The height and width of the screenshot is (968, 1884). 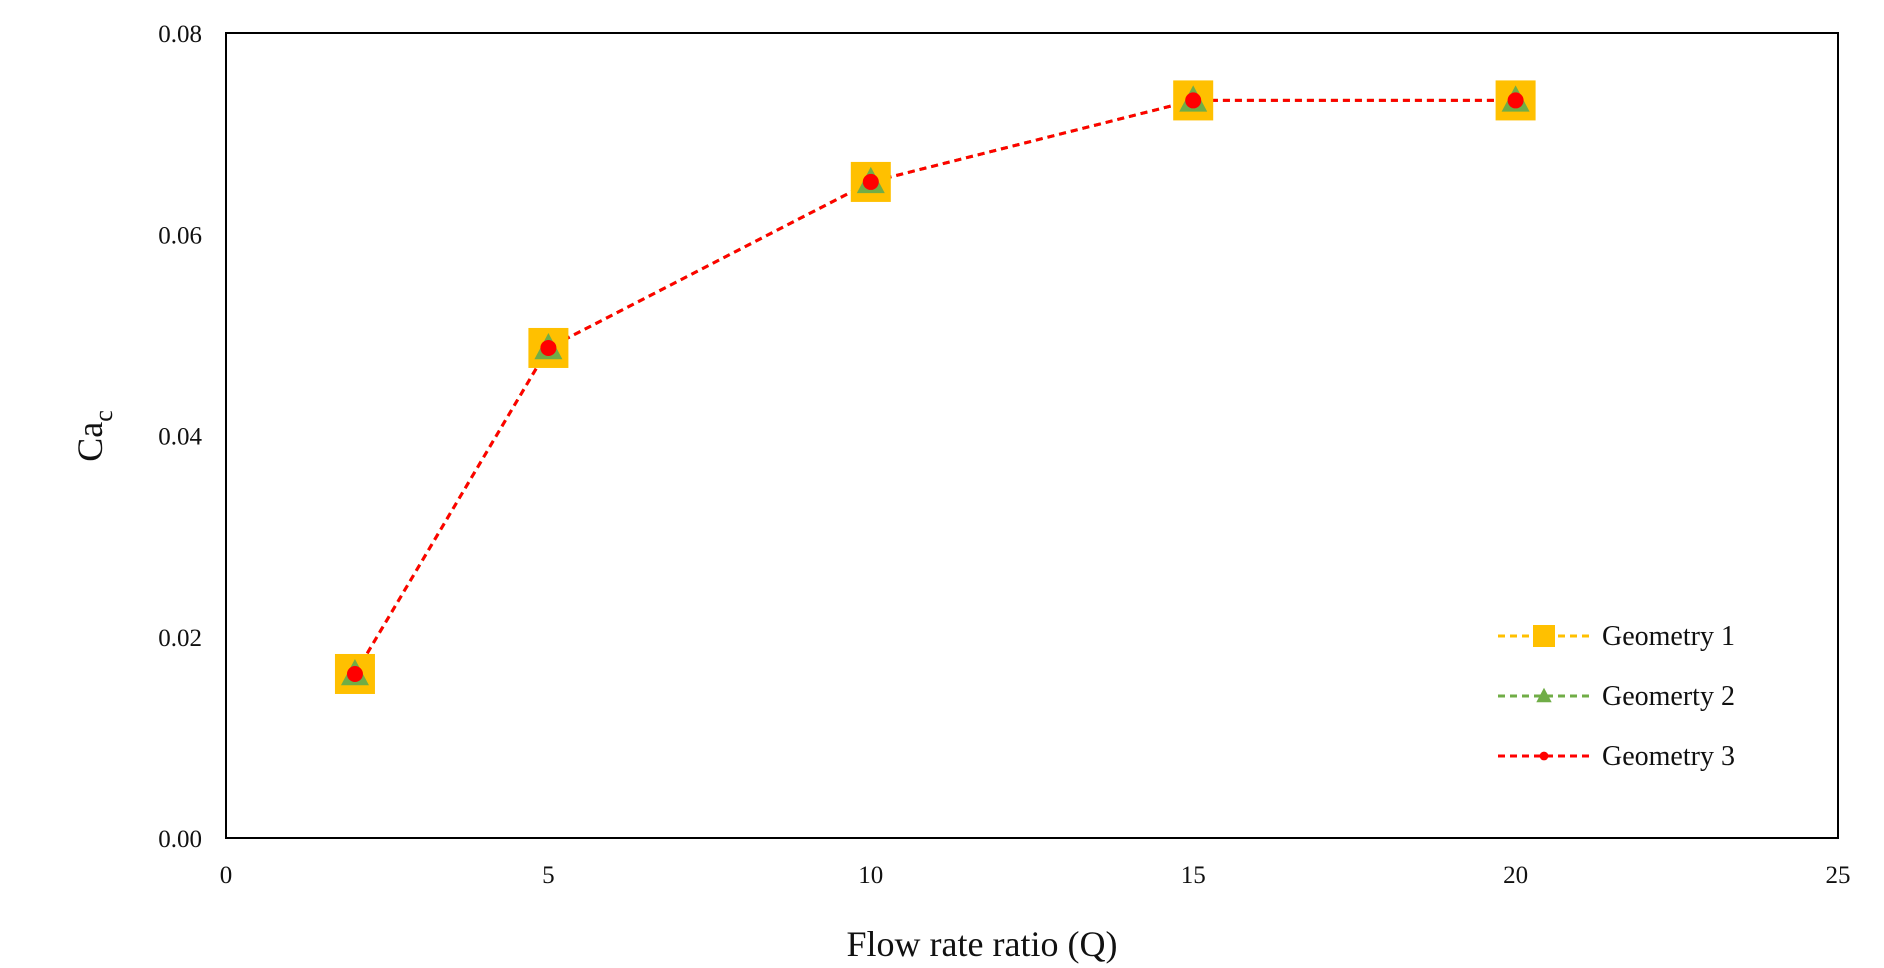 I want to click on legend-item: Geometry 1, so click(x=1616, y=636).